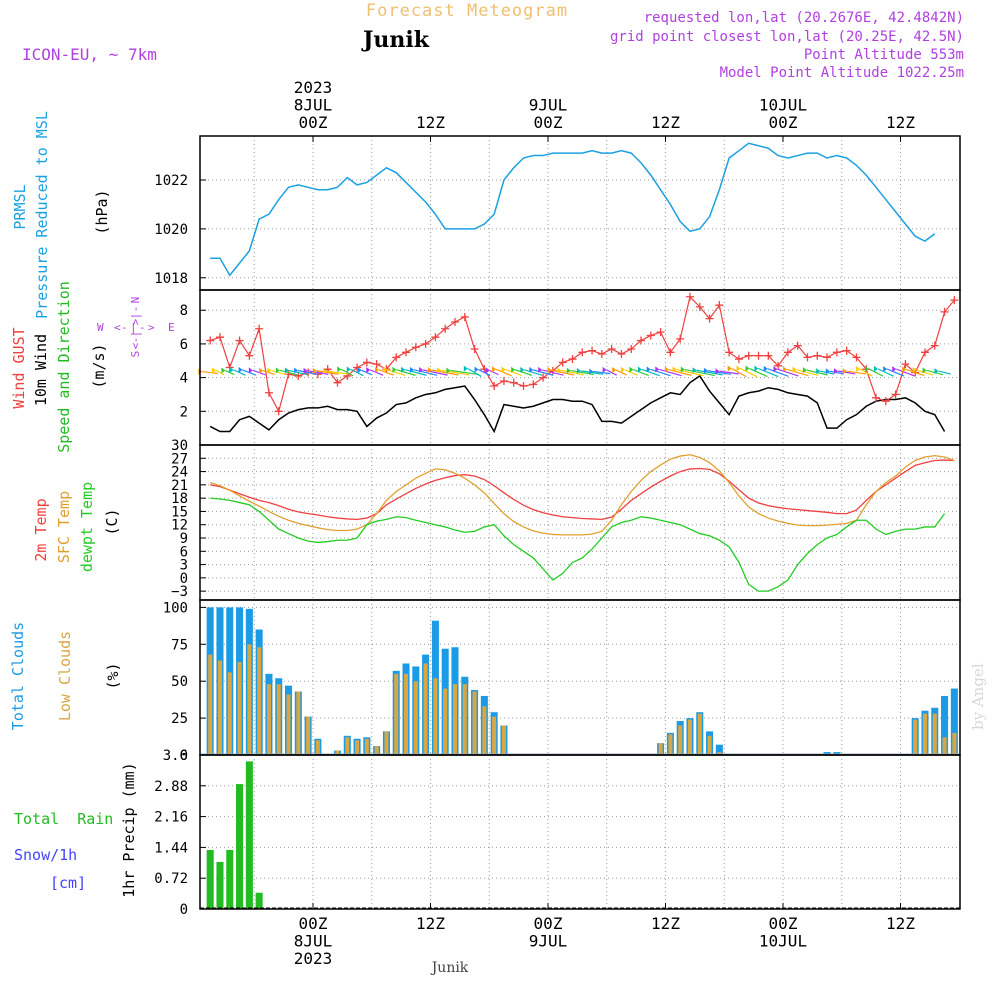  I want to click on temperature-ytick-label: 30, so click(179, 446).